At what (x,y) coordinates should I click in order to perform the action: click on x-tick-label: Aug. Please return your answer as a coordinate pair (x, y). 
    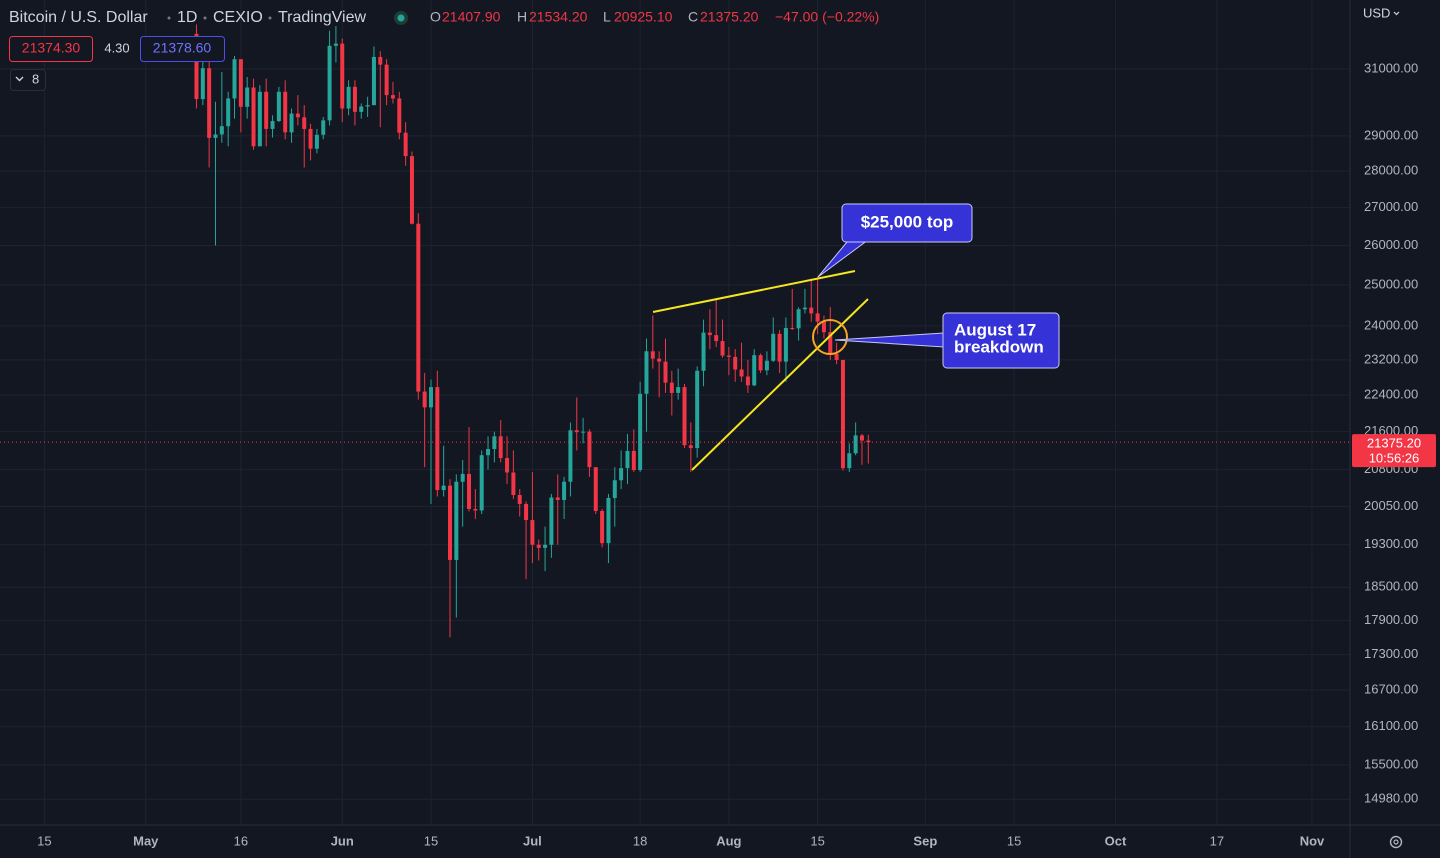
    Looking at the image, I should click on (728, 840).